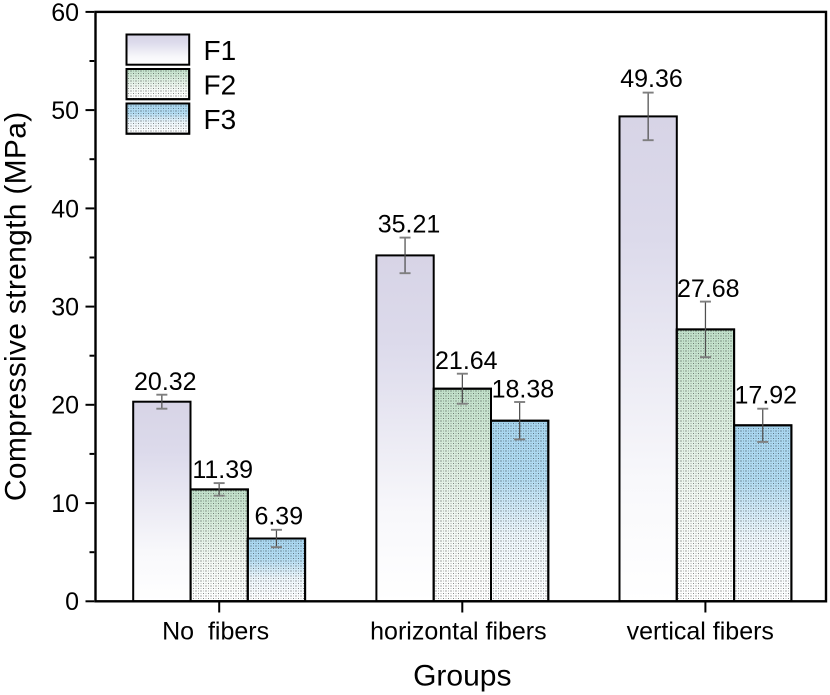  I want to click on svg-text: 27.68, so click(708, 289).